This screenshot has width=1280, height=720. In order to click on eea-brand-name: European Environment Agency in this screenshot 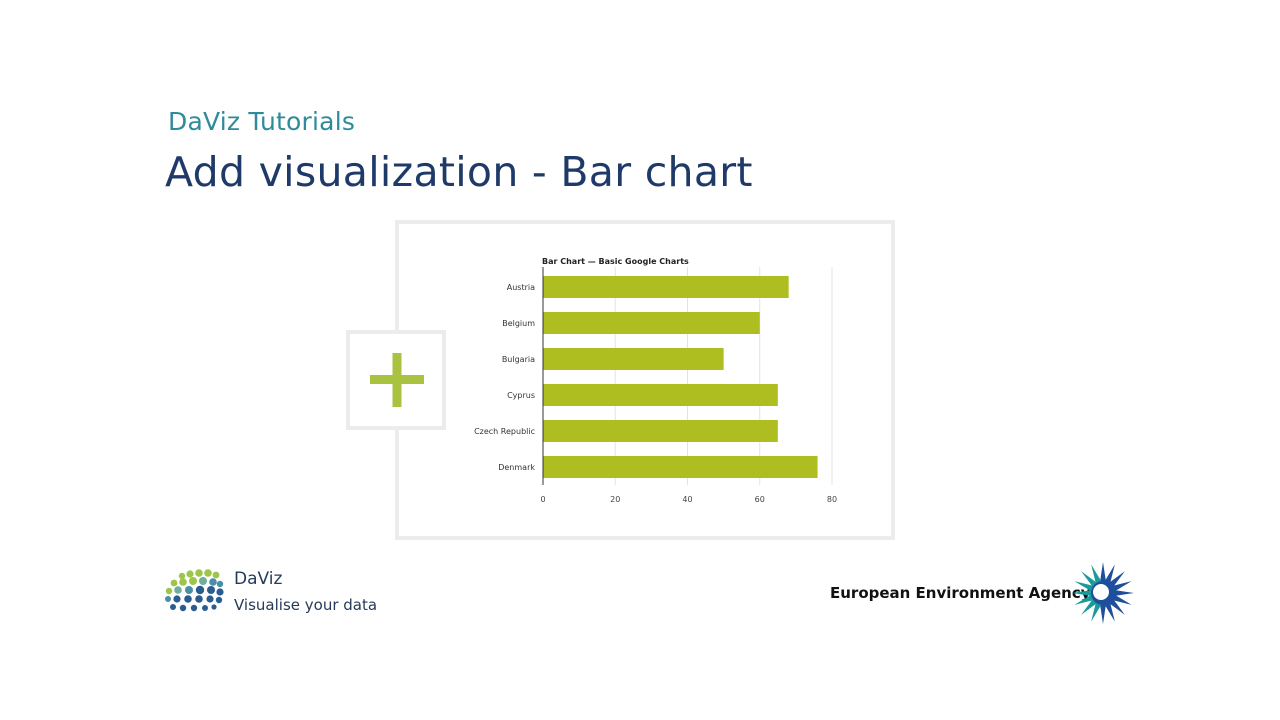, I will do `click(960, 593)`.